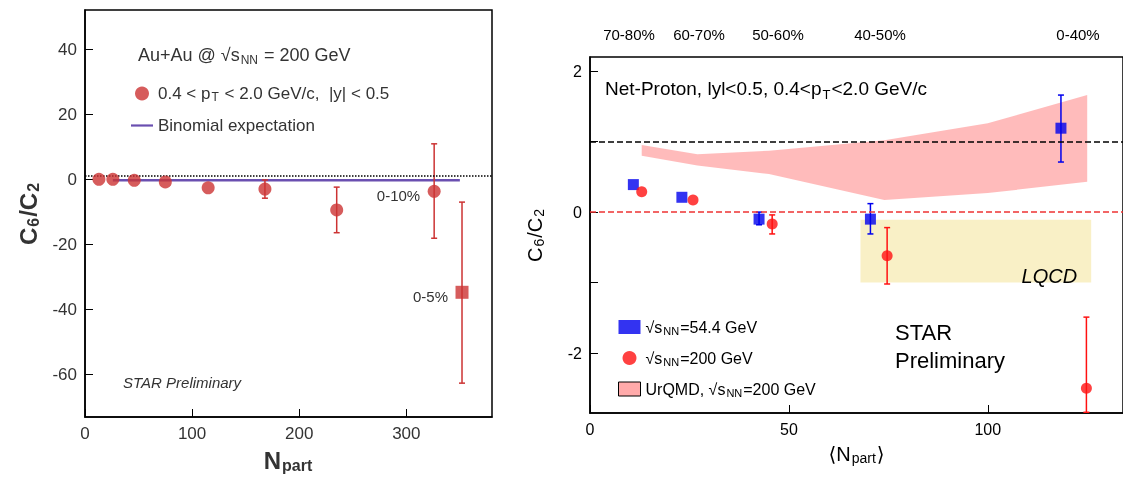  Describe the element at coordinates (398, 195) in the screenshot. I see `annotation: 0-10%` at that location.